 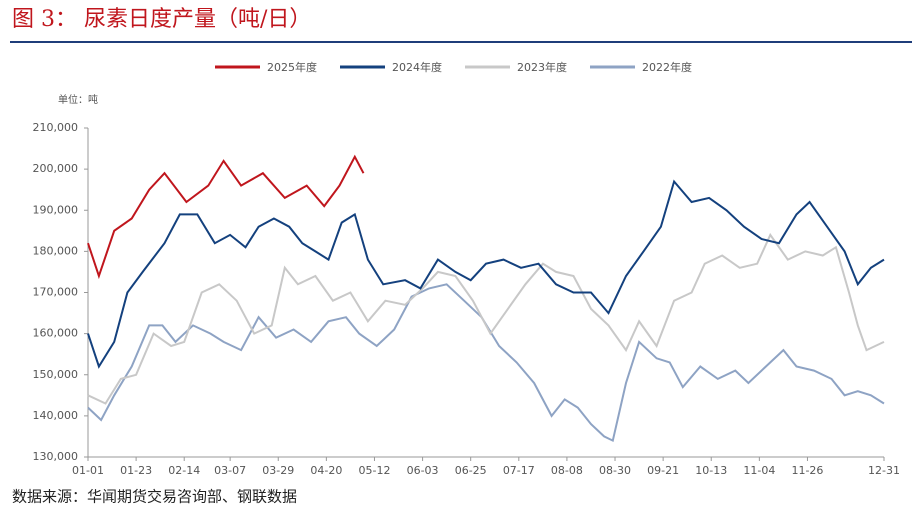 I want to click on x-tick-label: 08-30, so click(x=615, y=470).